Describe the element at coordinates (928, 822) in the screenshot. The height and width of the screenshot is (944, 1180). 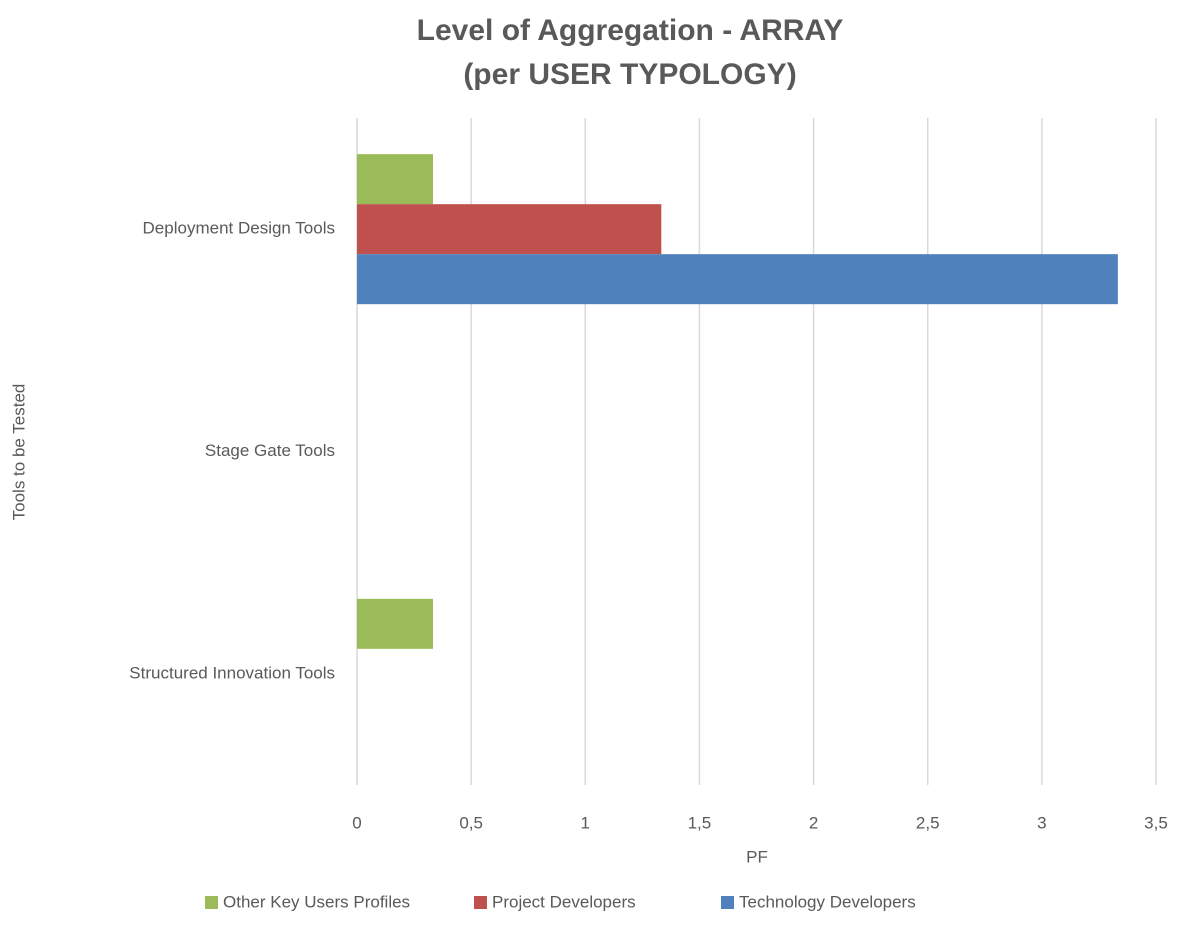
I see `x-tick-label: 2,5` at that location.